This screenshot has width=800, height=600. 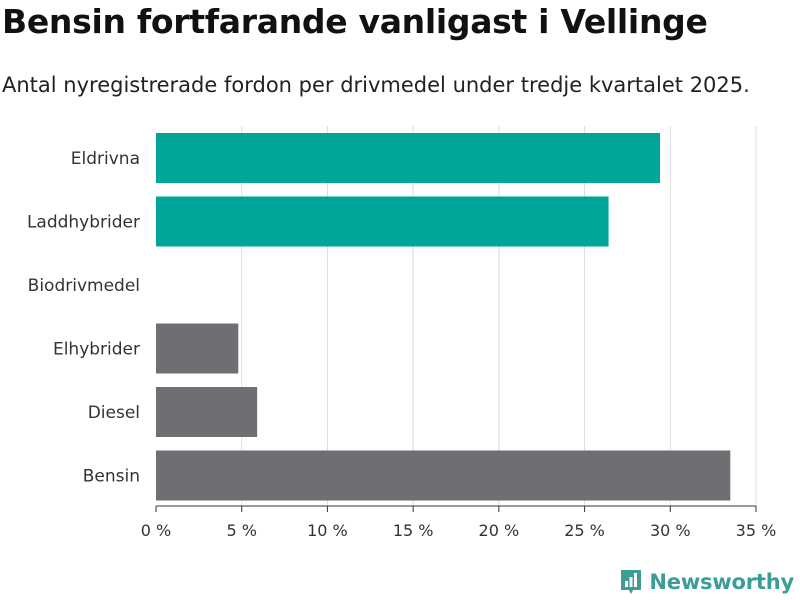 I want to click on x-tick-label: 20 %, so click(x=499, y=530).